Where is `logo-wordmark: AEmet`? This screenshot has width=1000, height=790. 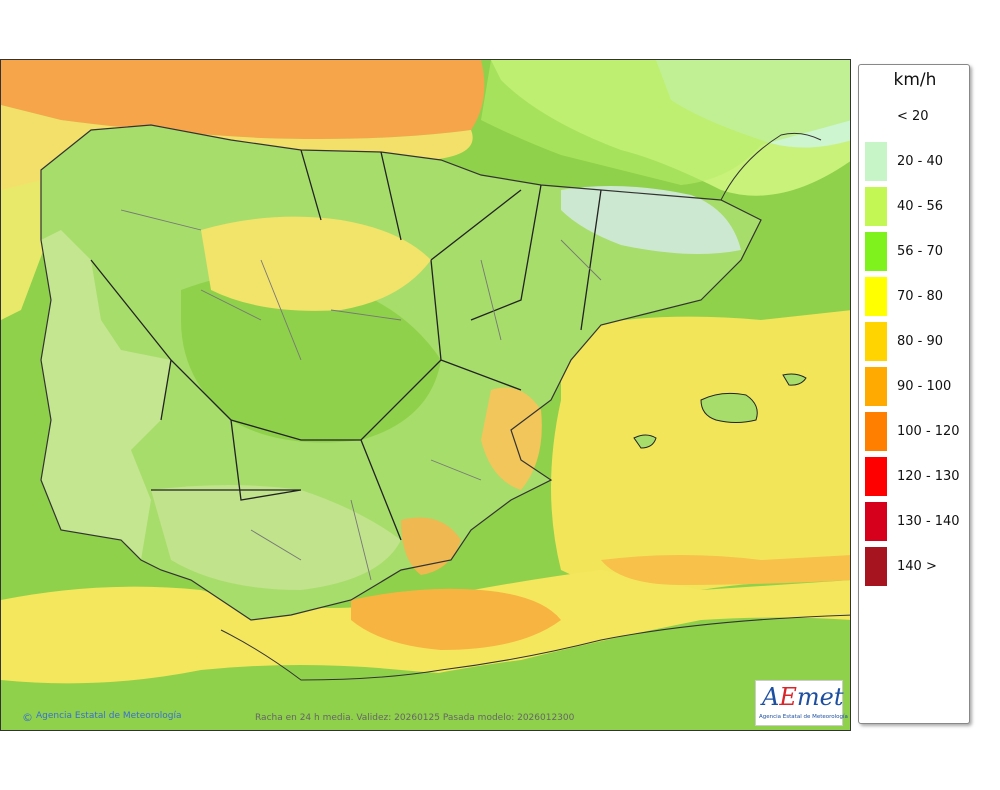 logo-wordmark: AEmet is located at coordinates (802, 697).